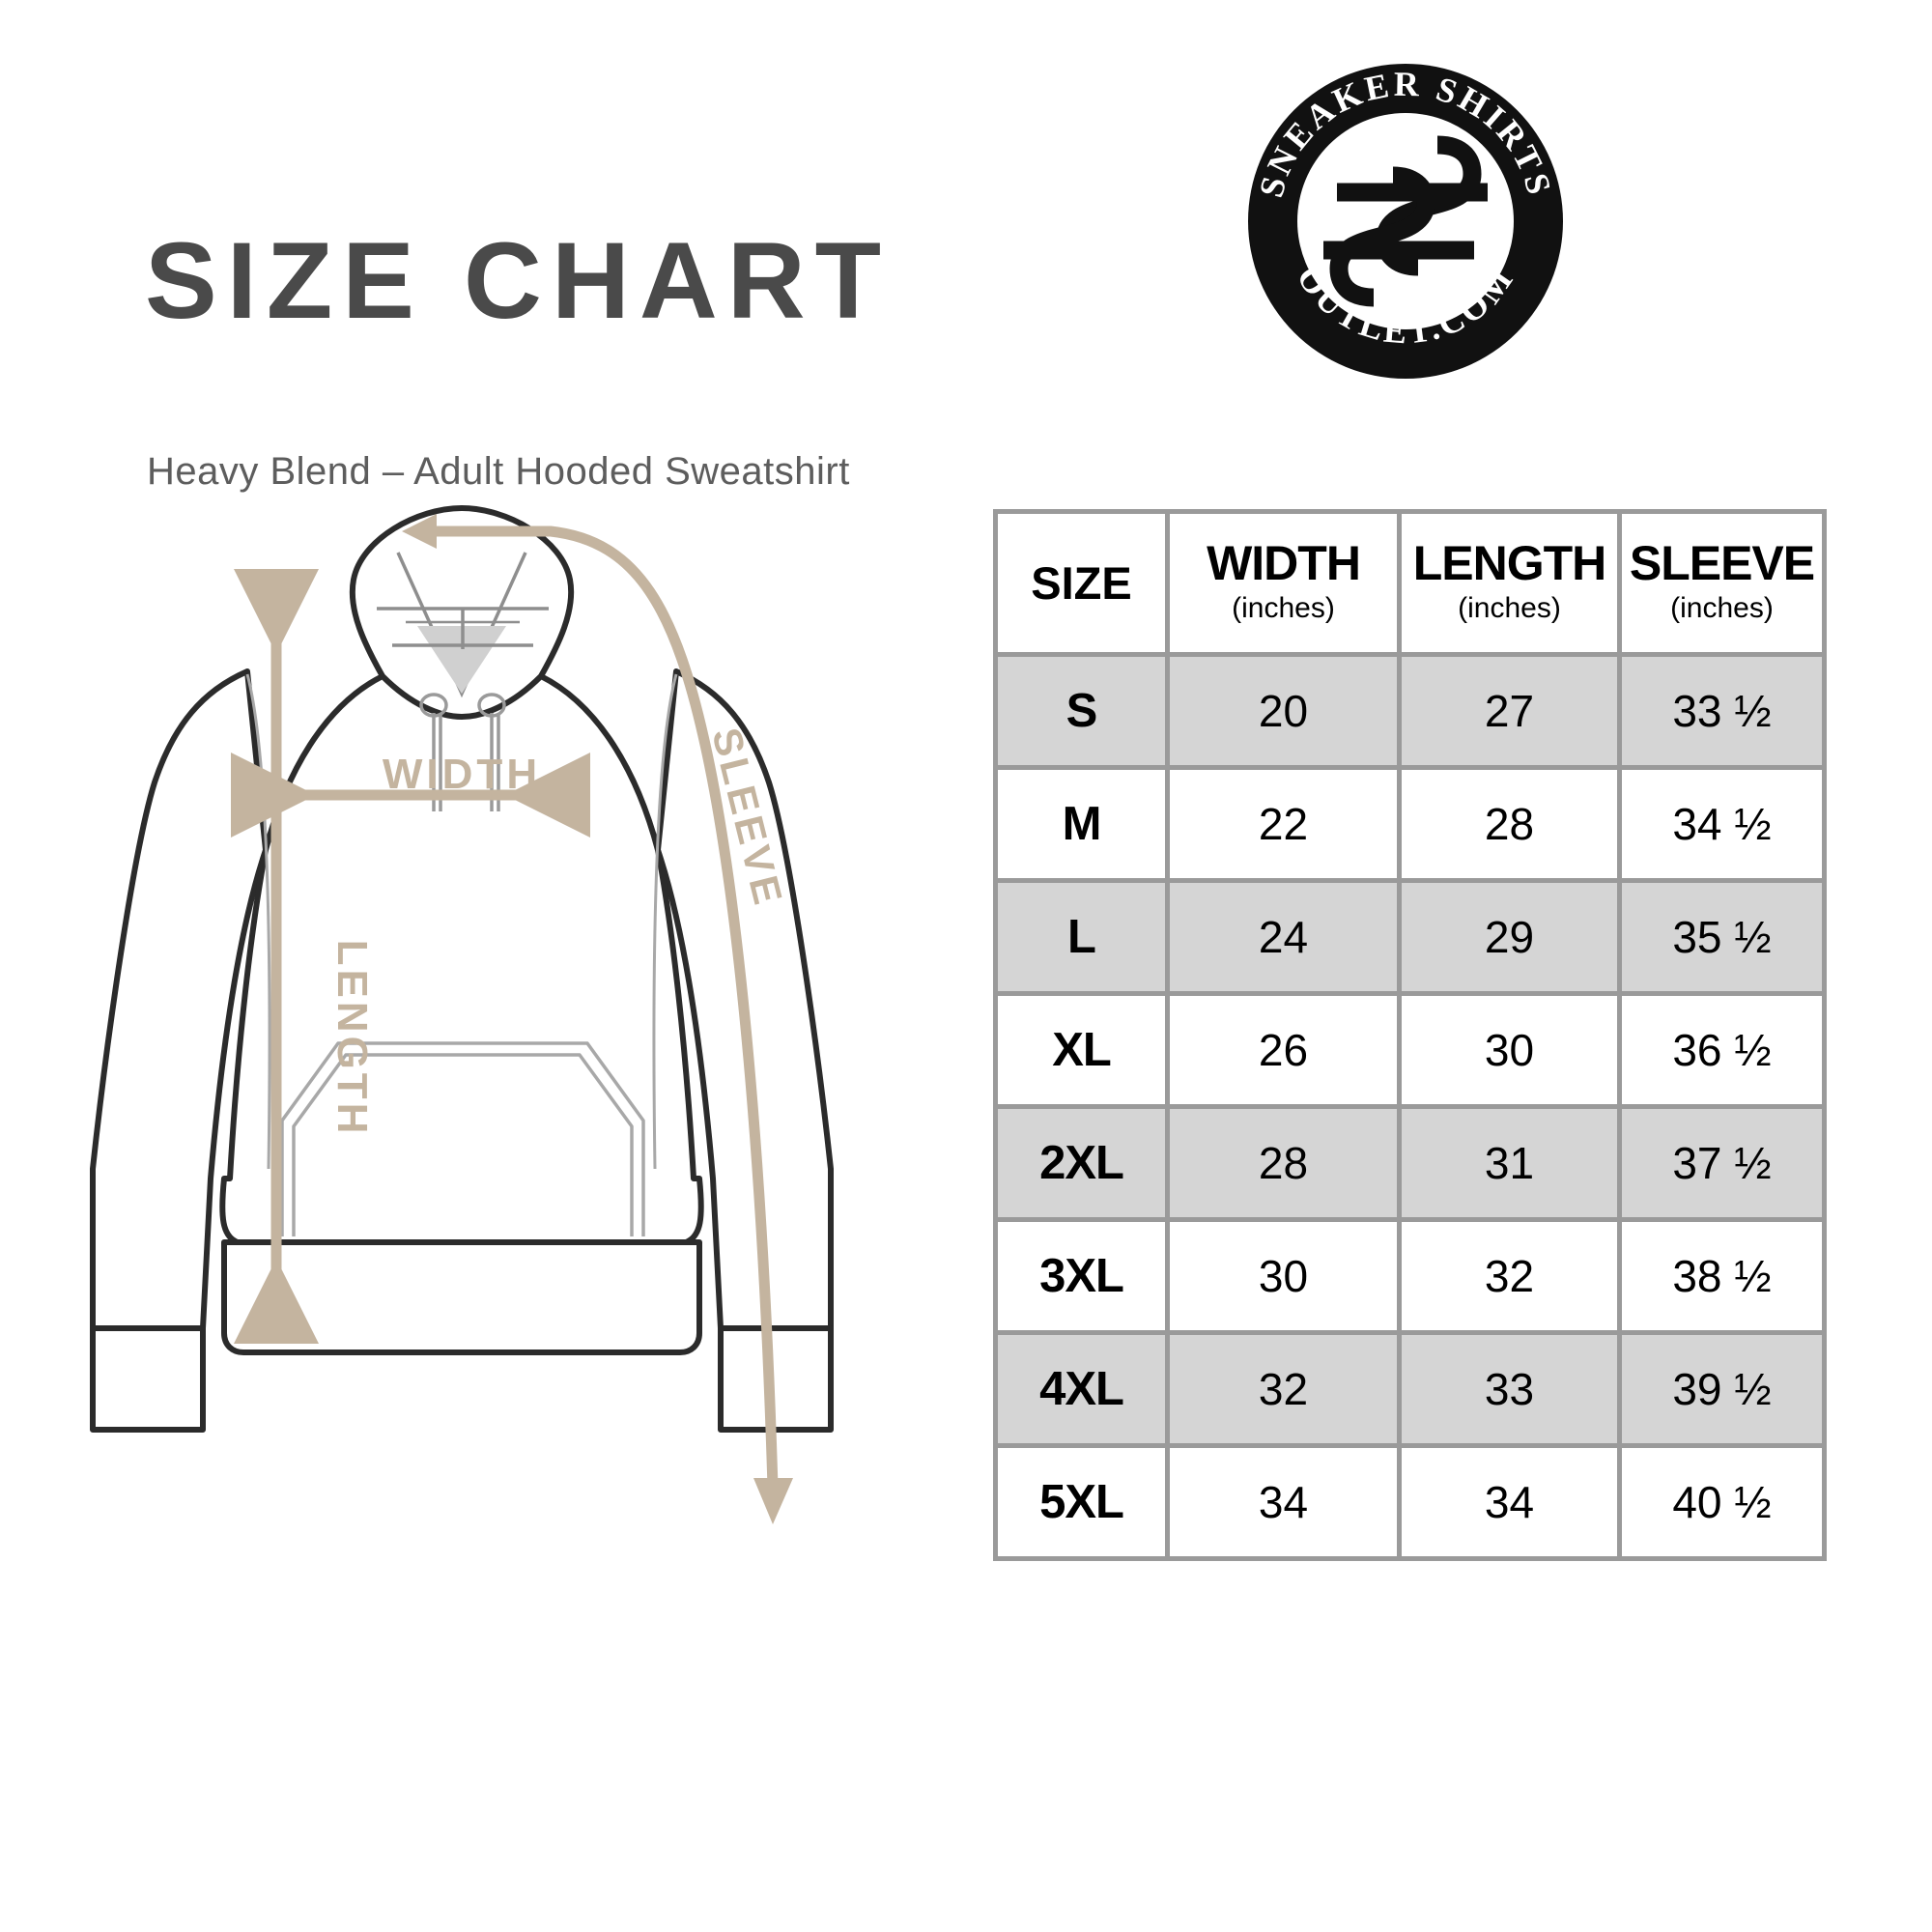 This screenshot has height=1932, width=1932. Describe the element at coordinates (1284, 563) in the screenshot. I see `column-header-width-label: WIDTH` at that location.